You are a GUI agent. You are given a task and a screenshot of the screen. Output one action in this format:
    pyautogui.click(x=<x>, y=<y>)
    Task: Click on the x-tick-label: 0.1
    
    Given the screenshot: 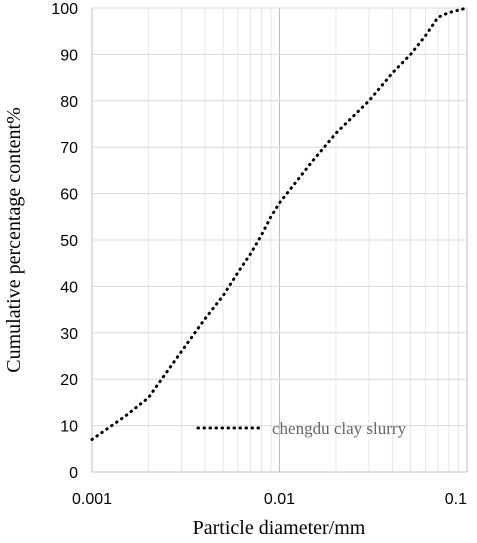 What is the action you would take?
    pyautogui.click(x=456, y=499)
    